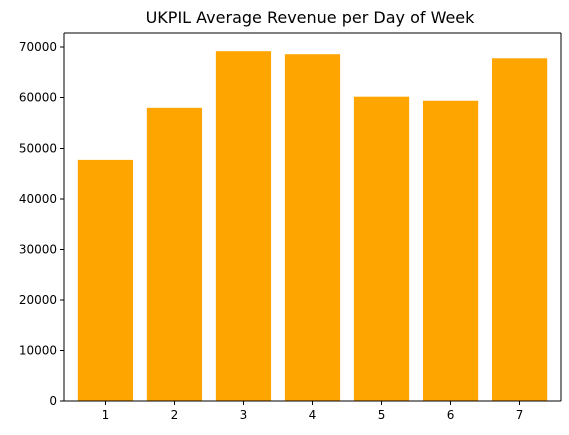  What do you see at coordinates (106, 415) in the screenshot?
I see `x-tick-label: 1` at bounding box center [106, 415].